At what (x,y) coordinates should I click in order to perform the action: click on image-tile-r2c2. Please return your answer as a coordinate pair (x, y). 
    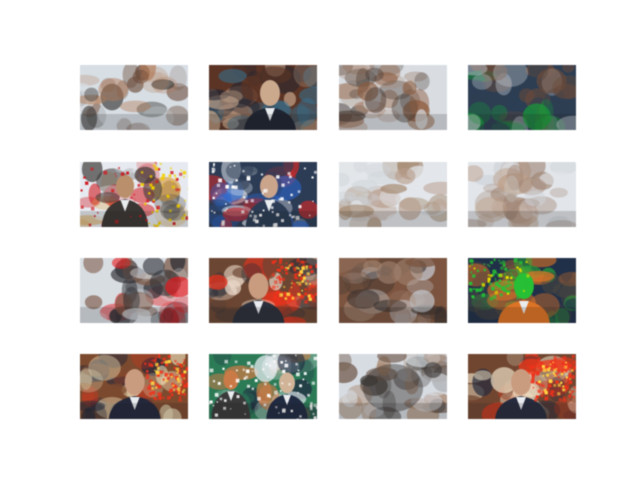
    Looking at the image, I should click on (263, 194).